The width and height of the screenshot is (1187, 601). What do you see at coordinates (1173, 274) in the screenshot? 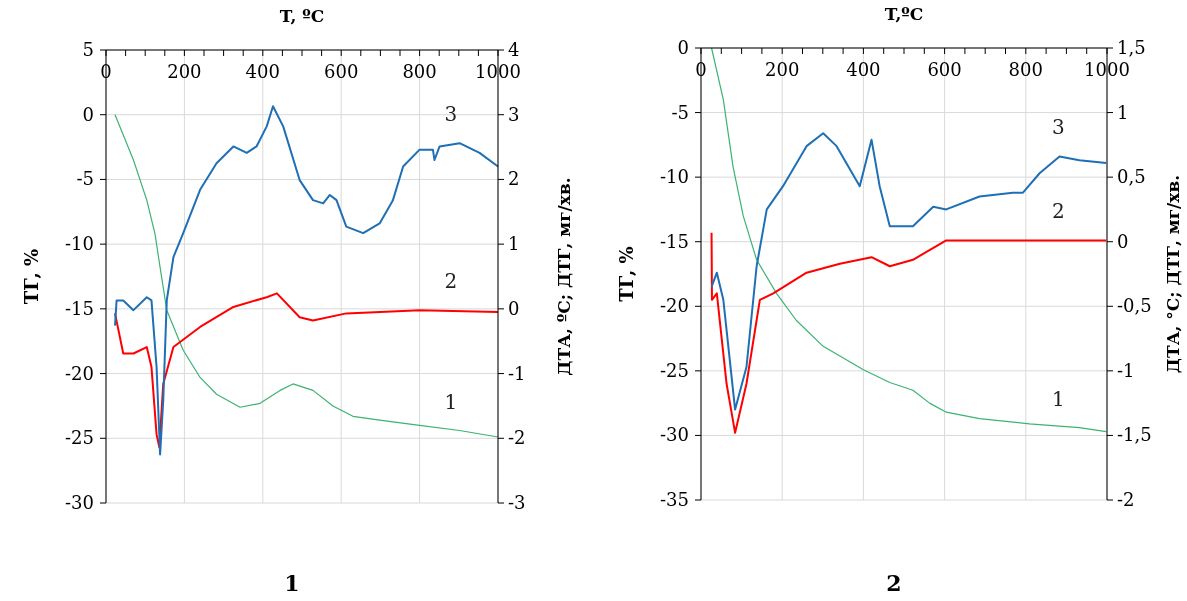
I see `y2-axis-title: ДТА, °С; ДТГ, мг/хв.` at bounding box center [1173, 274].